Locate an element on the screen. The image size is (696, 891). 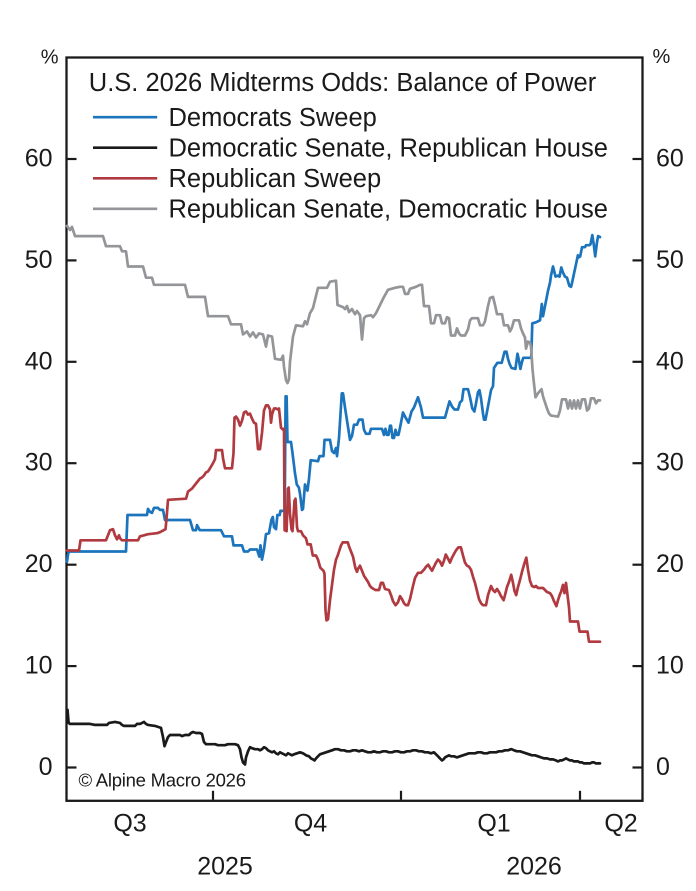
svg-text: 2026 is located at coordinates (534, 867).